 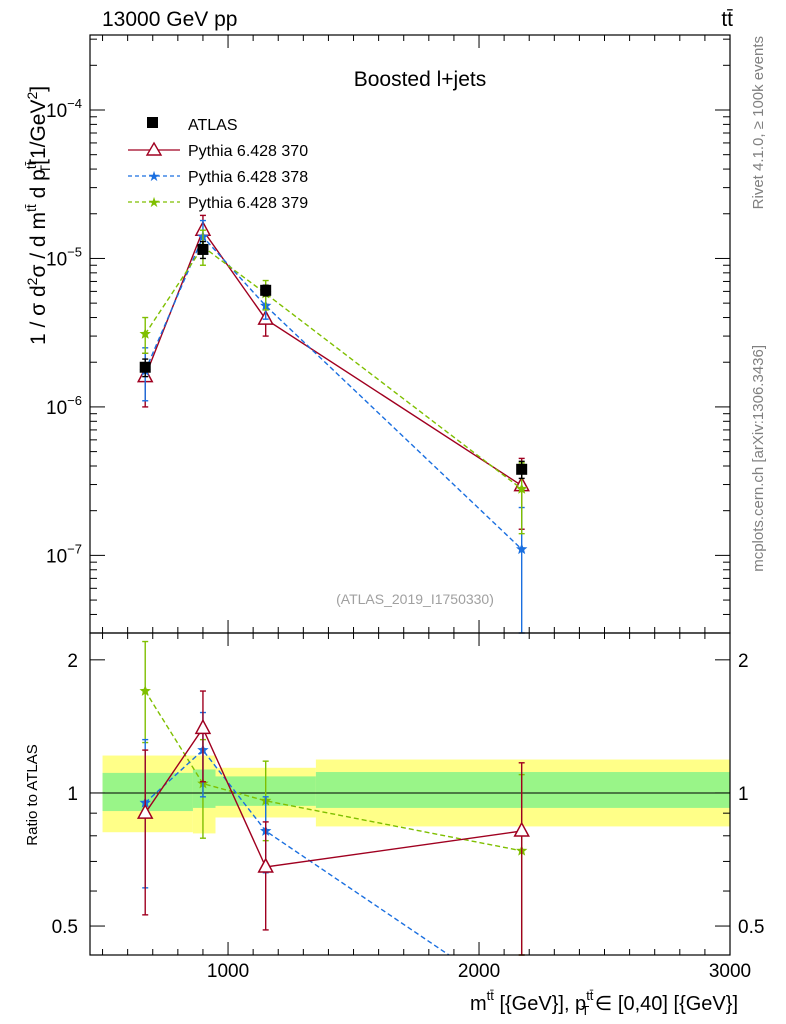 What do you see at coordinates (743, 794) in the screenshot?
I see `ratio-y-tick-label-right: 1` at bounding box center [743, 794].